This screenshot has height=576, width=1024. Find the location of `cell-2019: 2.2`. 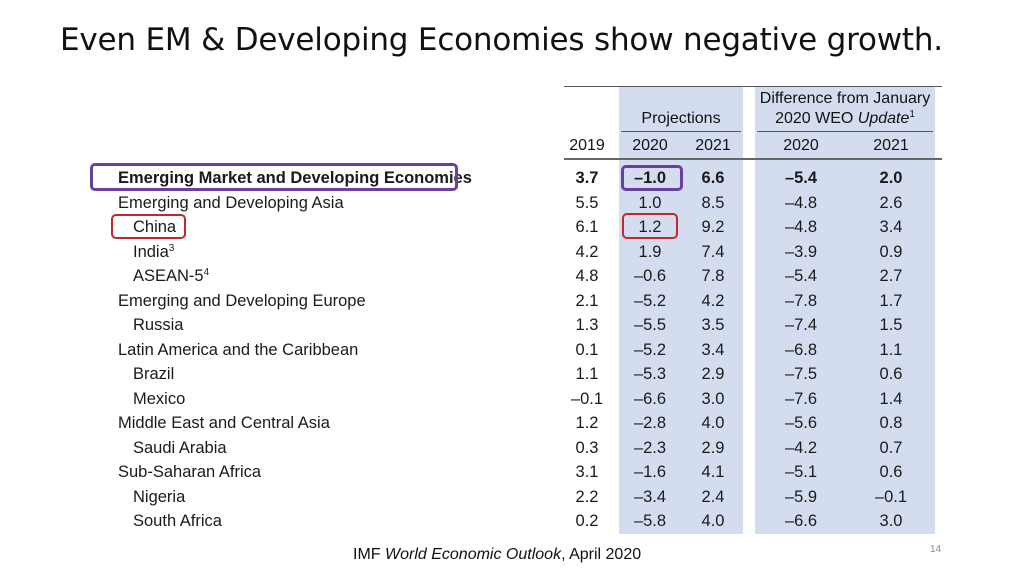

cell-2019: 2.2 is located at coordinates (587, 496).